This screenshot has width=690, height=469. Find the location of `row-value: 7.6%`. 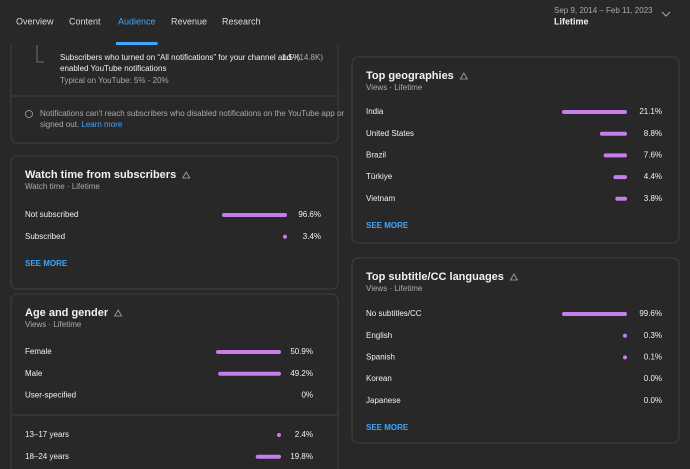

row-value: 7.6% is located at coordinates (653, 155).